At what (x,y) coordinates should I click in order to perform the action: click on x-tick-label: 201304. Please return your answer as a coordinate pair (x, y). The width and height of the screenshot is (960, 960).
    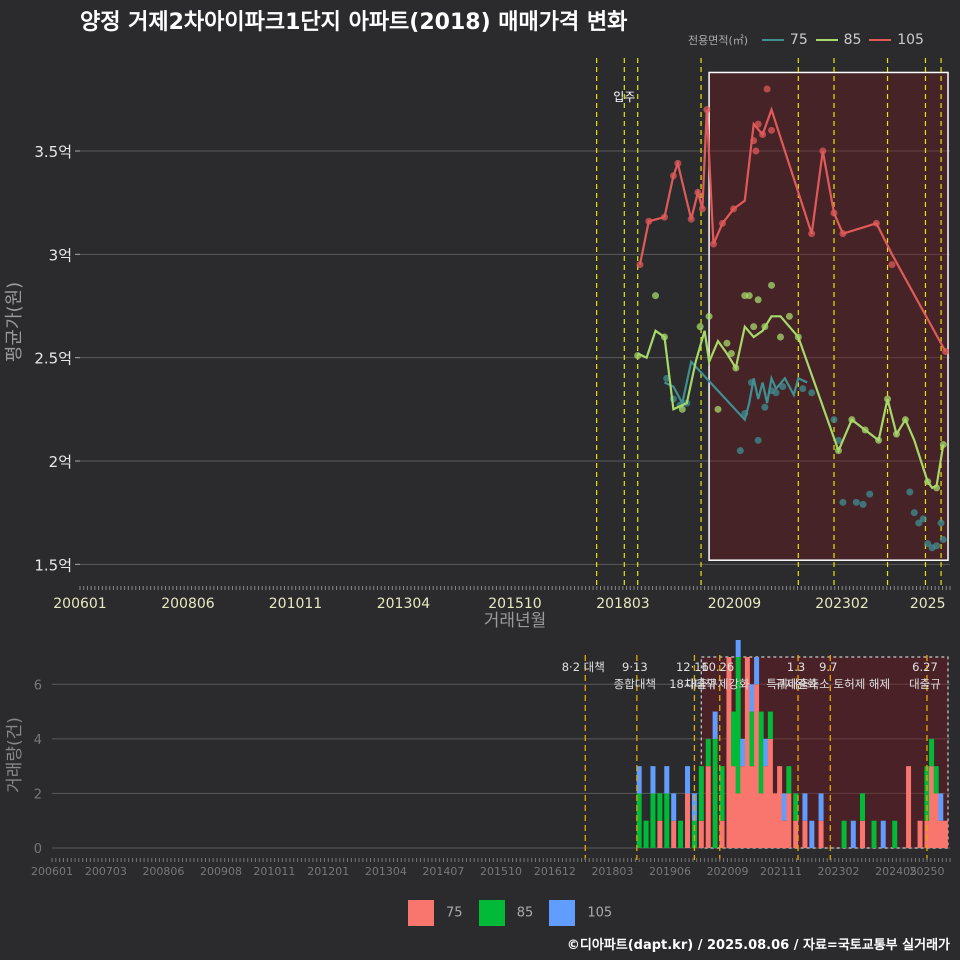
    Looking at the image, I should click on (404, 604).